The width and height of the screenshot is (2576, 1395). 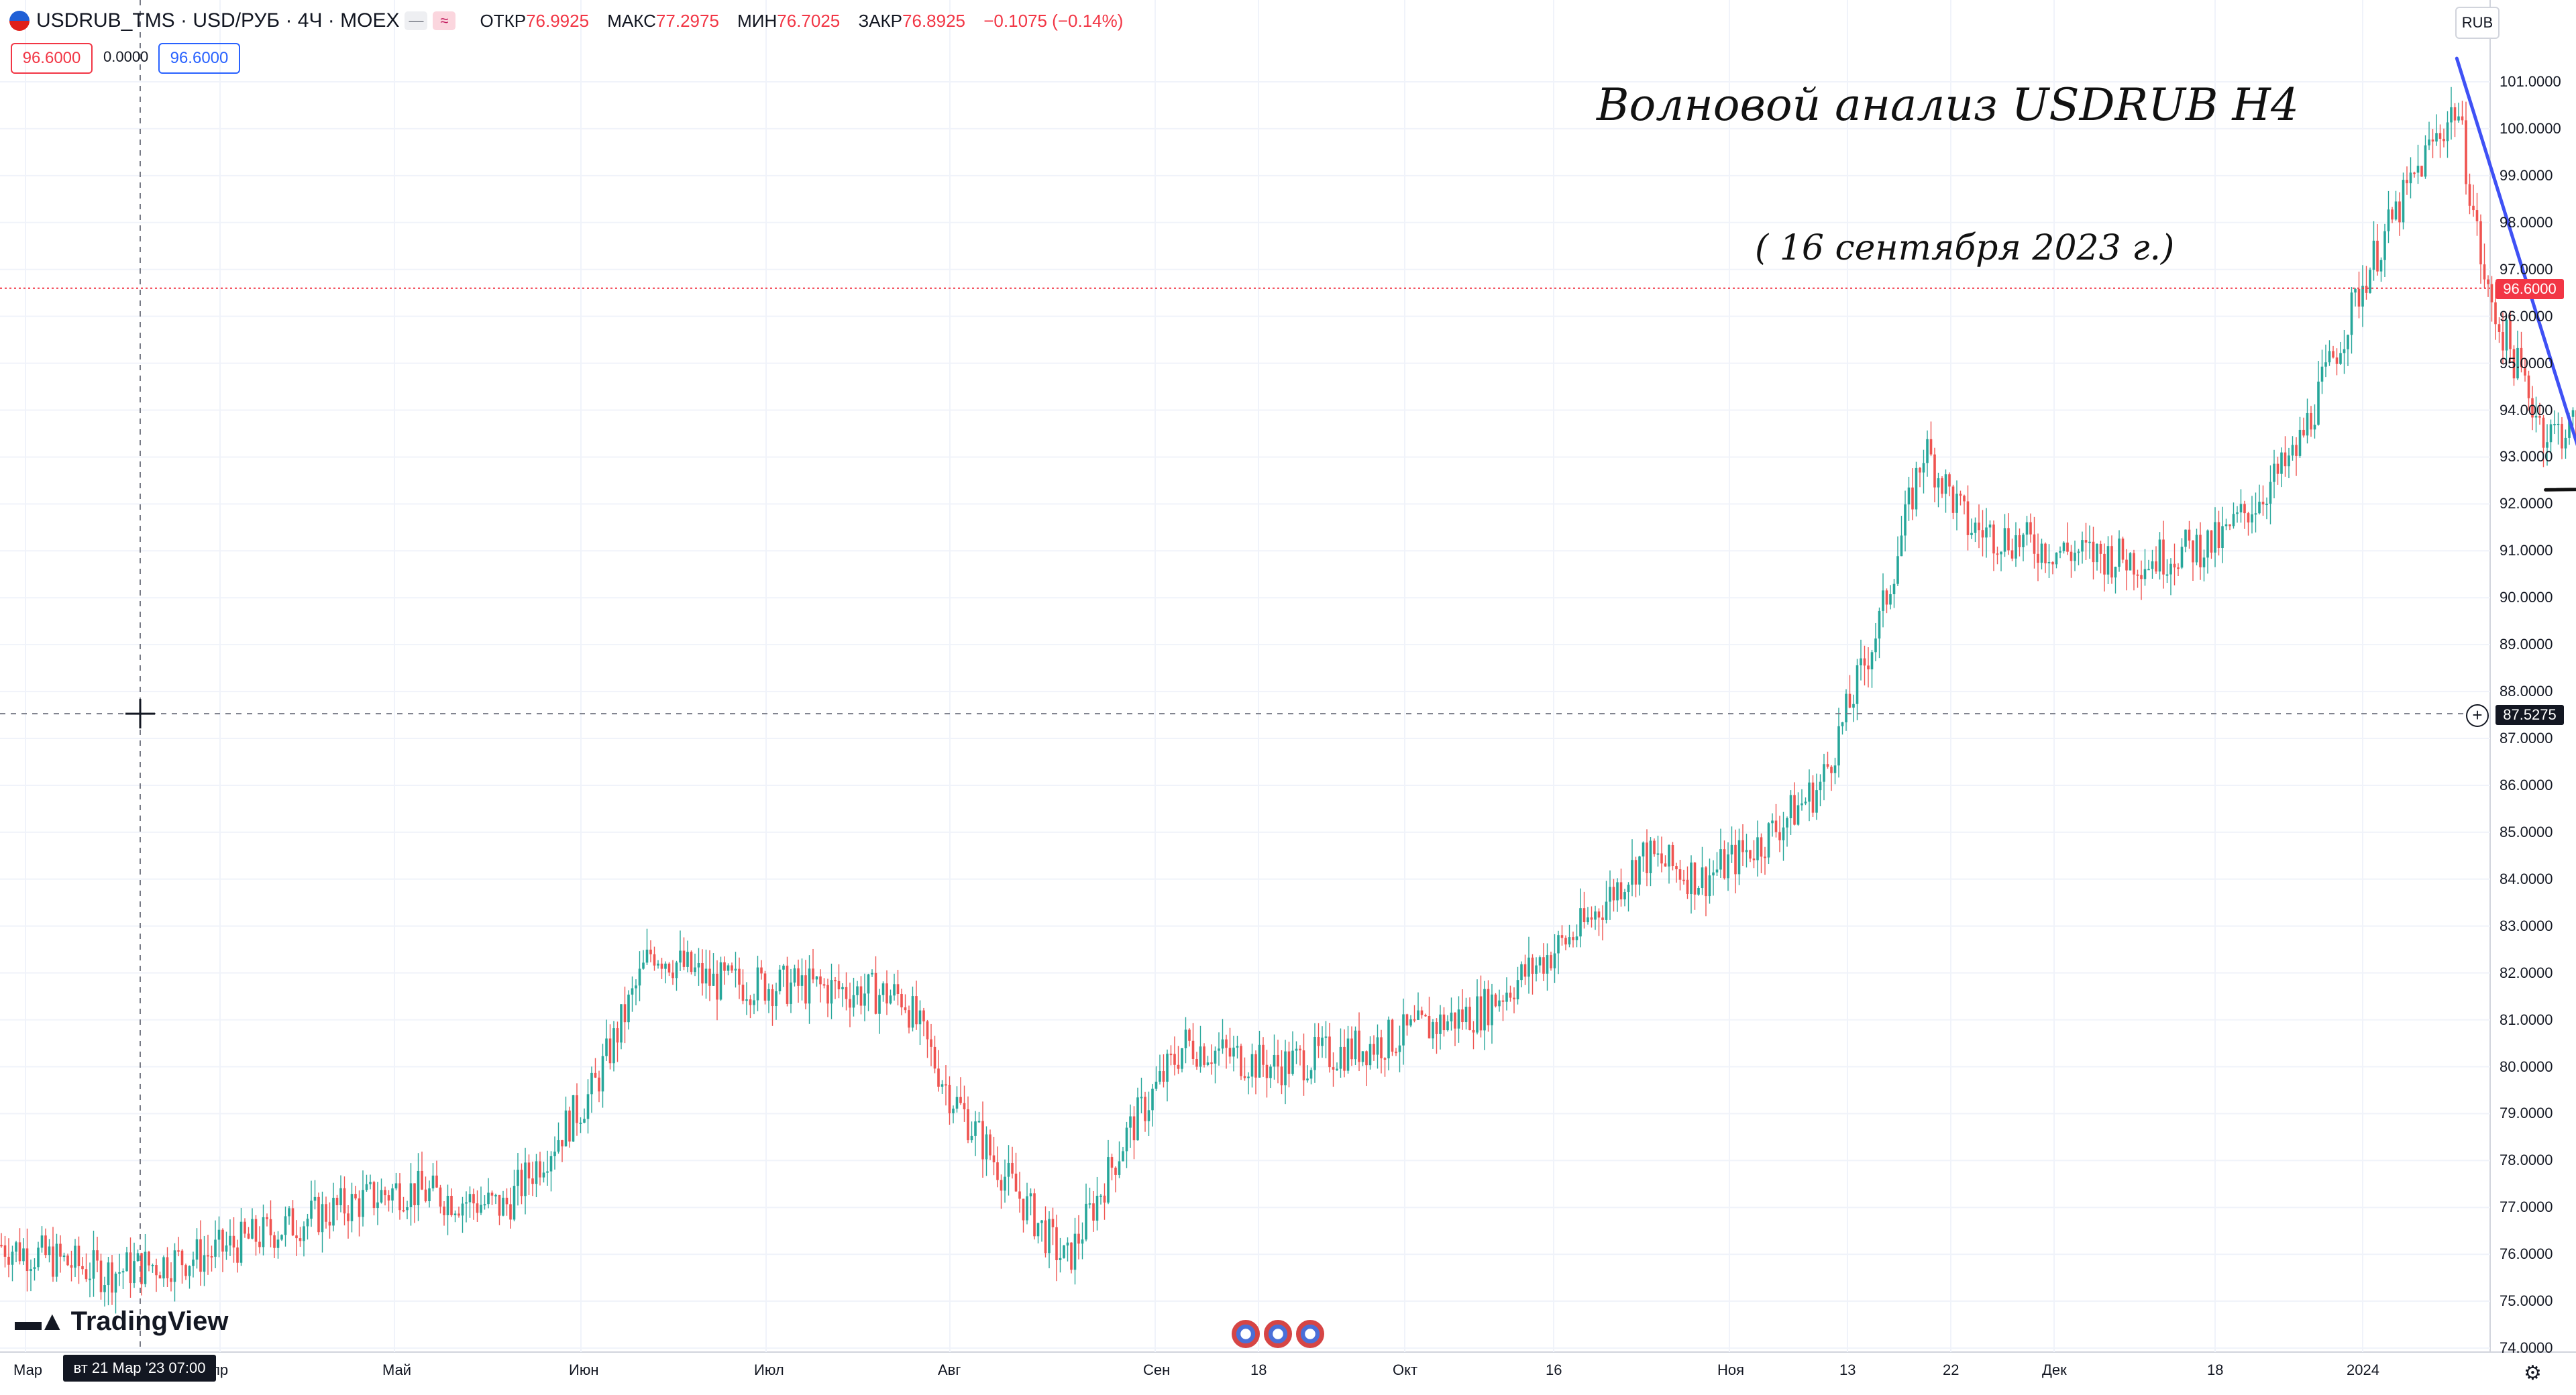 What do you see at coordinates (2477, 715) in the screenshot?
I see `add-alert-plus-icon: +` at bounding box center [2477, 715].